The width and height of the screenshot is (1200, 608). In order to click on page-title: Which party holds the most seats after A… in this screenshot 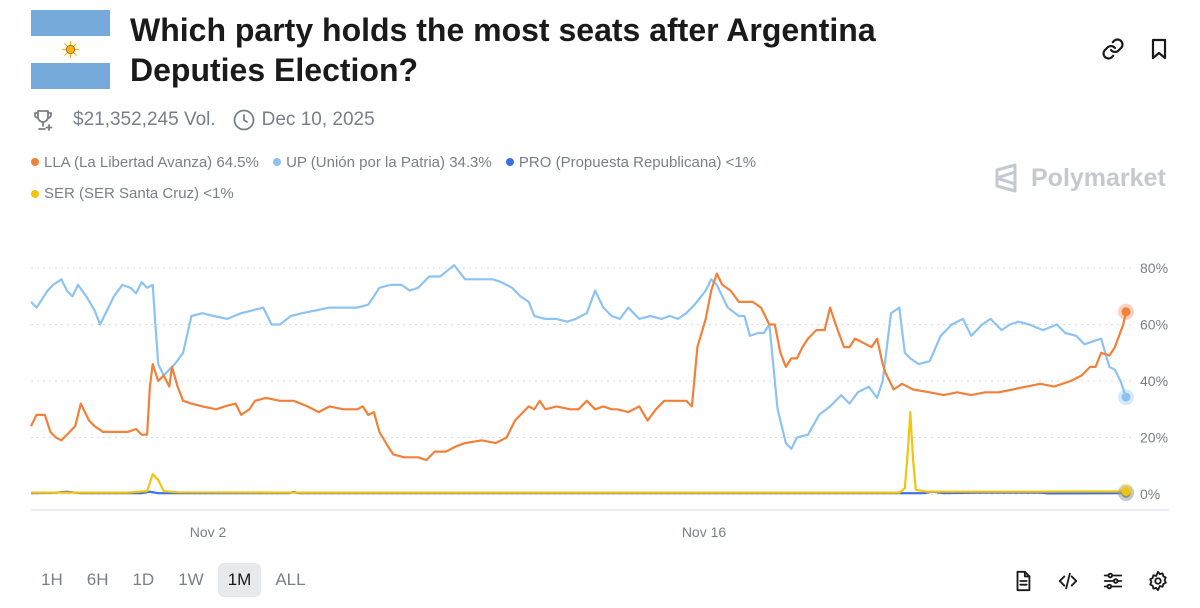, I will do `click(503, 50)`.